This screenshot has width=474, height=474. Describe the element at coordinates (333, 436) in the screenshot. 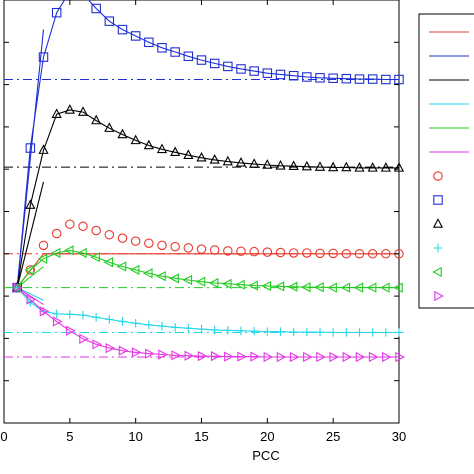

I see `x-tick-label: 25` at that location.